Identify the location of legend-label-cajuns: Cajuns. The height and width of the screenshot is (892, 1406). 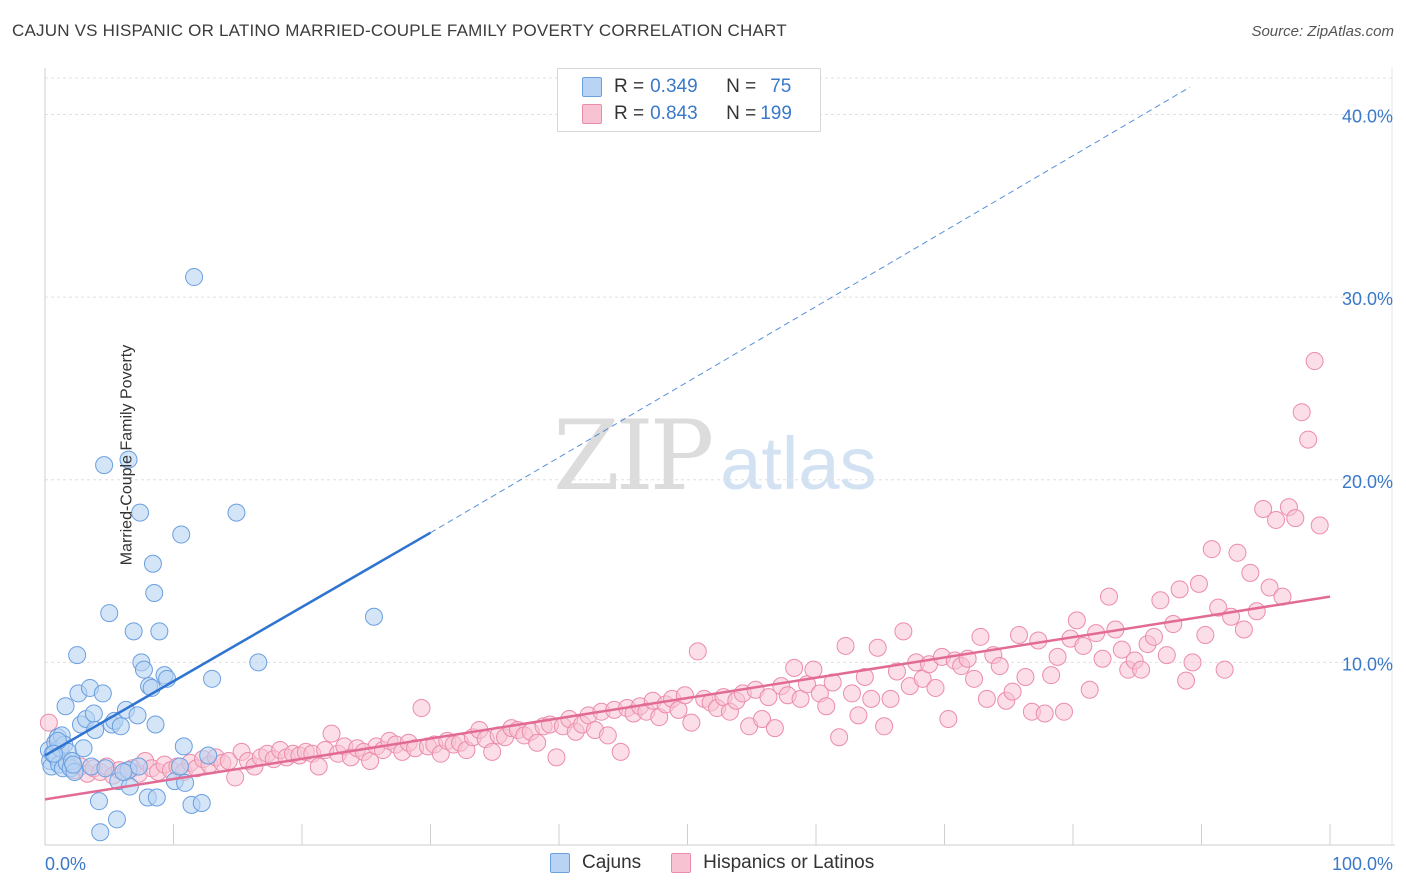
(612, 862).